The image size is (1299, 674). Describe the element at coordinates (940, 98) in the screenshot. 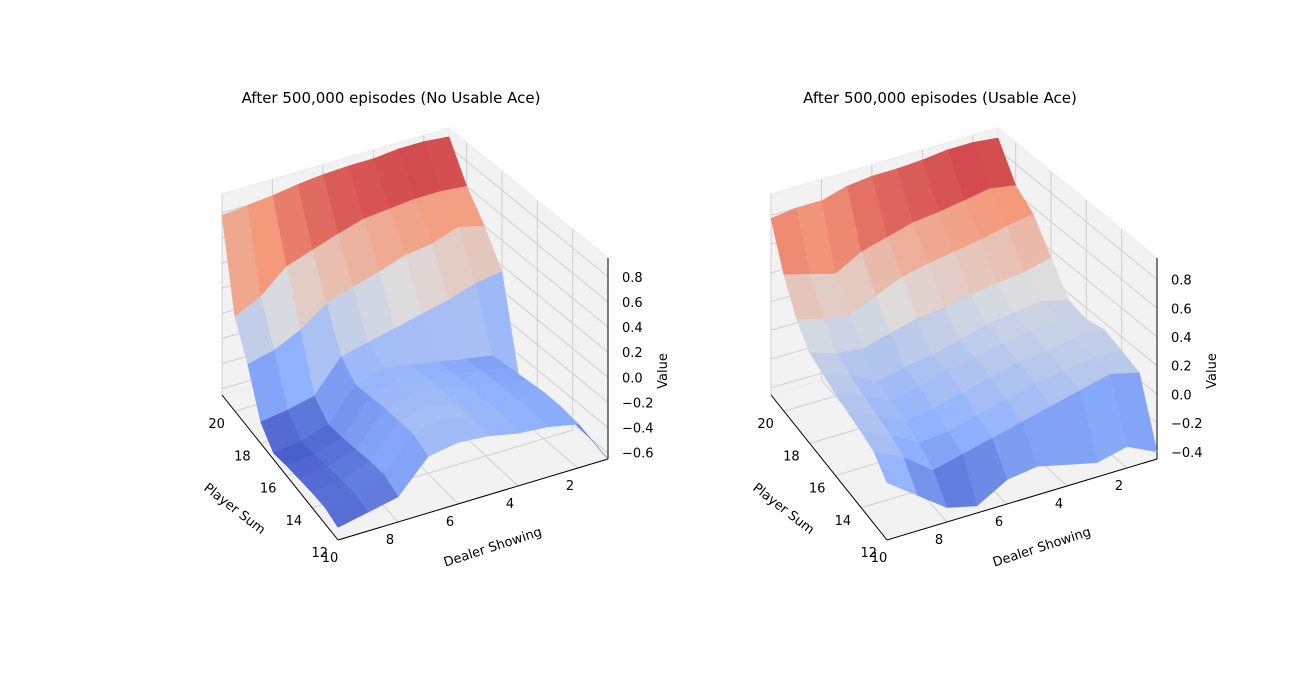

I see `chart-title: After 500,000 episodes (Usable Ace)` at that location.